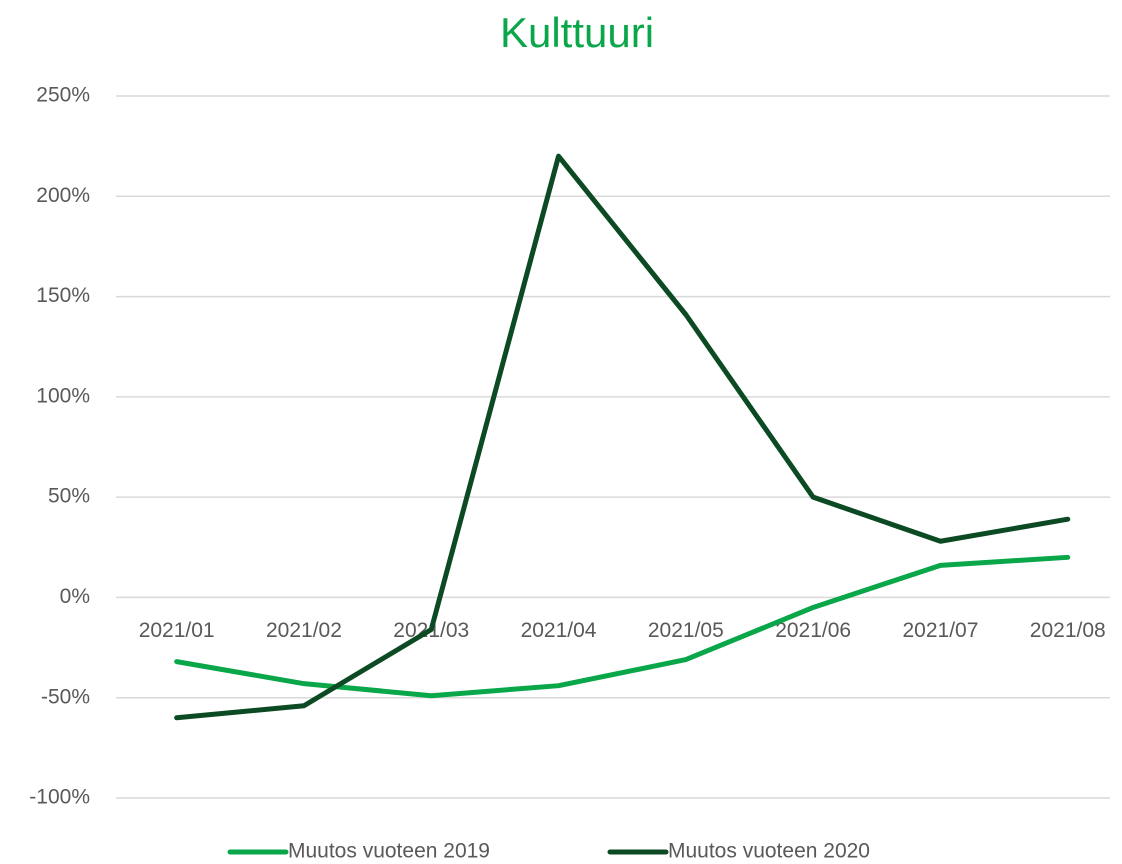 This screenshot has height=864, width=1122. I want to click on y-tick-label: 250%, so click(63, 95).